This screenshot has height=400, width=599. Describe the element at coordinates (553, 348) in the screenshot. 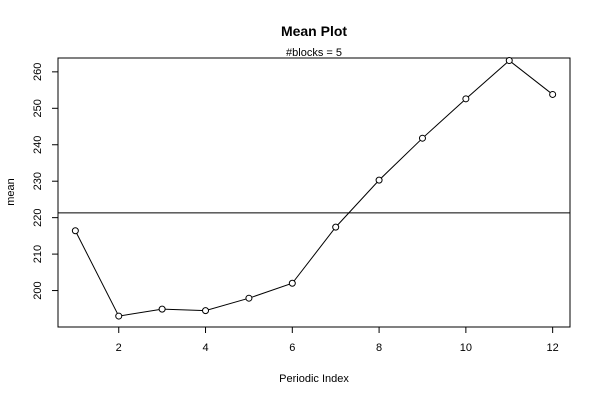

I see `x-tick-label: 12` at that location.